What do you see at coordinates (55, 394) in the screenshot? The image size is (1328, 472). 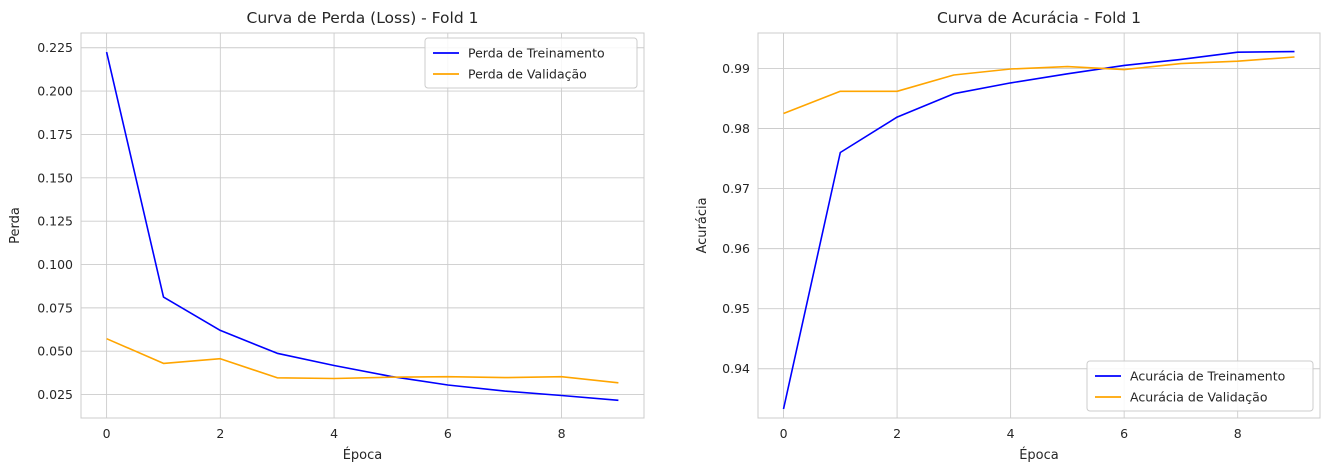 I see `y-tick-label: 0.025` at bounding box center [55, 394].